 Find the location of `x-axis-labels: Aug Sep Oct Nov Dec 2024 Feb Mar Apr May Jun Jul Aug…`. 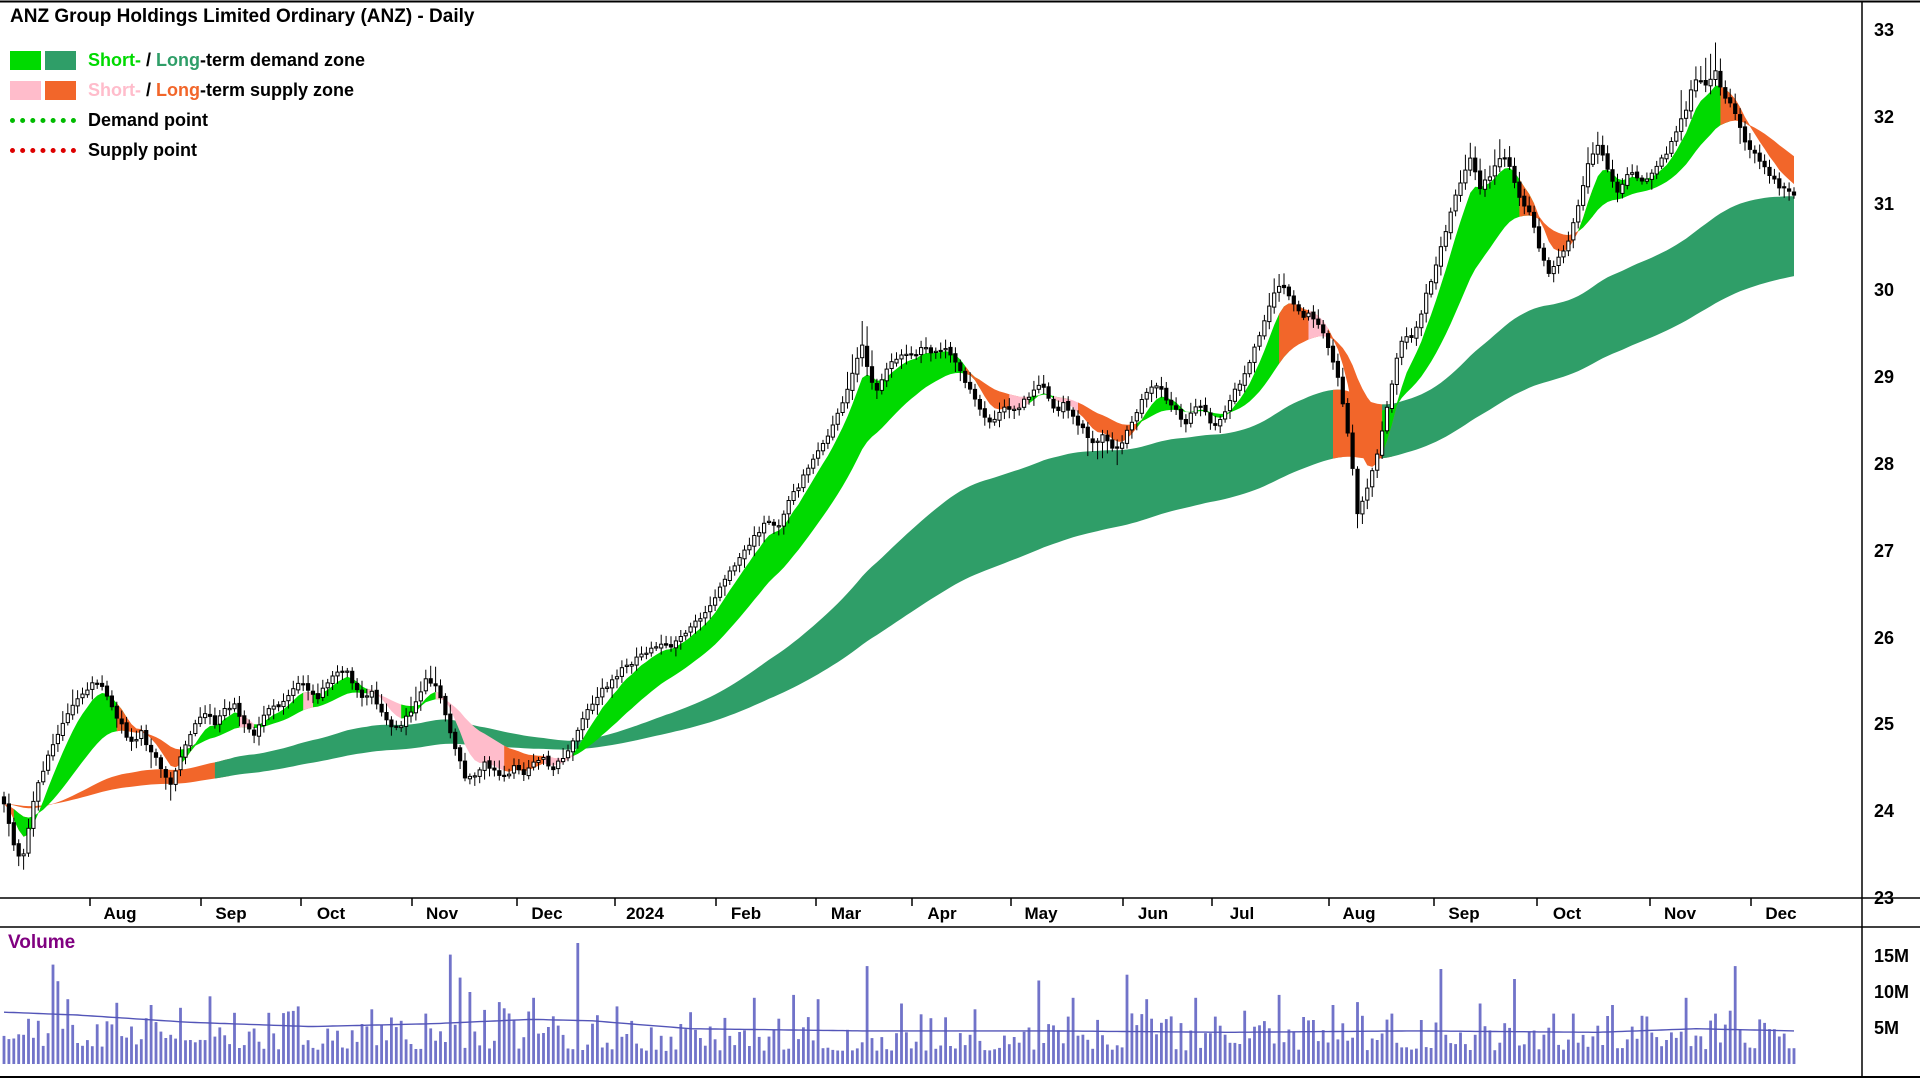

x-axis-labels: Aug Sep Oct Nov Dec 2024 Feb Mar Apr May Jun Jul Aug… is located at coordinates (943, 910).